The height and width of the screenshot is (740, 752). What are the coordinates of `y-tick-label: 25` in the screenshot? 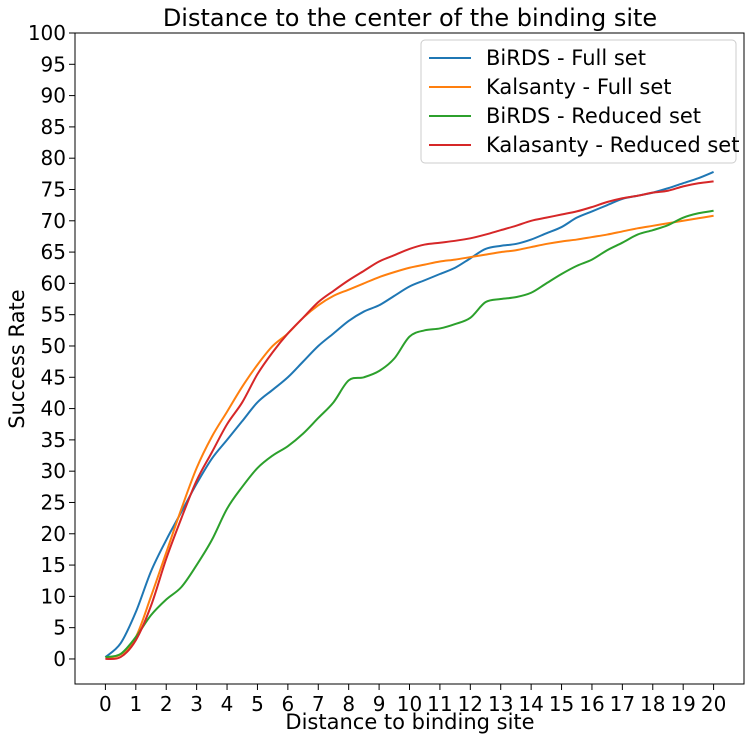 It's located at (53, 502).